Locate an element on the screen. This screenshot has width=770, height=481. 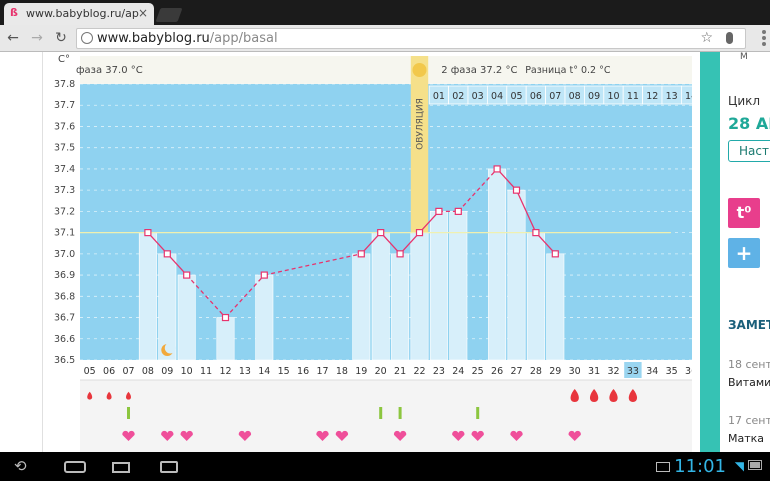
back-icon: ⟲ is located at coordinates (20, 466).